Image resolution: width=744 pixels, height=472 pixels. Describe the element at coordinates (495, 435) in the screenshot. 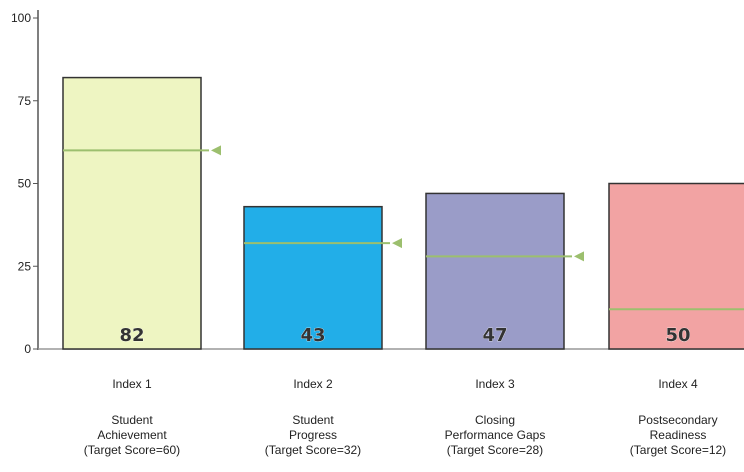

I see `category-name-label: Performance Gaps` at that location.